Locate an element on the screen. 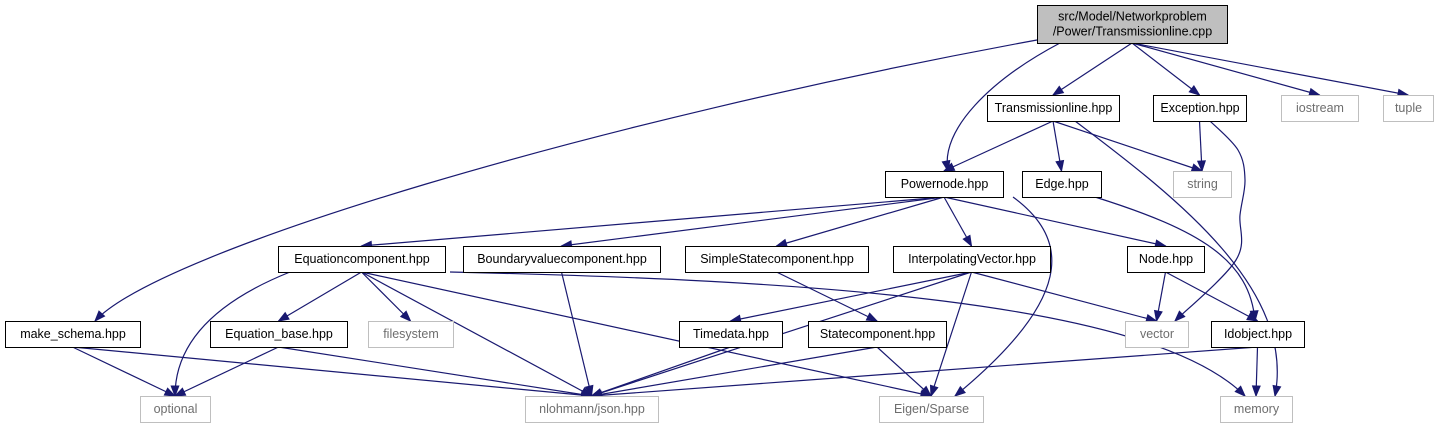  edge-boundaryvaluecomponent_hpp-to-nlohmann_json_hpp is located at coordinates (577, 334).